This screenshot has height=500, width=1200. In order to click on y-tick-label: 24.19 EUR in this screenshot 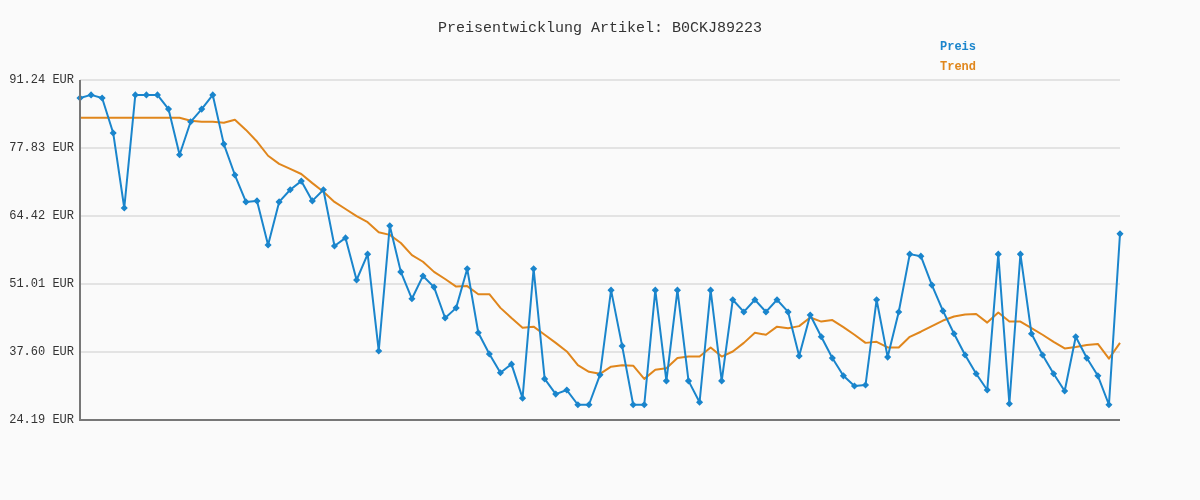, I will do `click(41, 420)`.